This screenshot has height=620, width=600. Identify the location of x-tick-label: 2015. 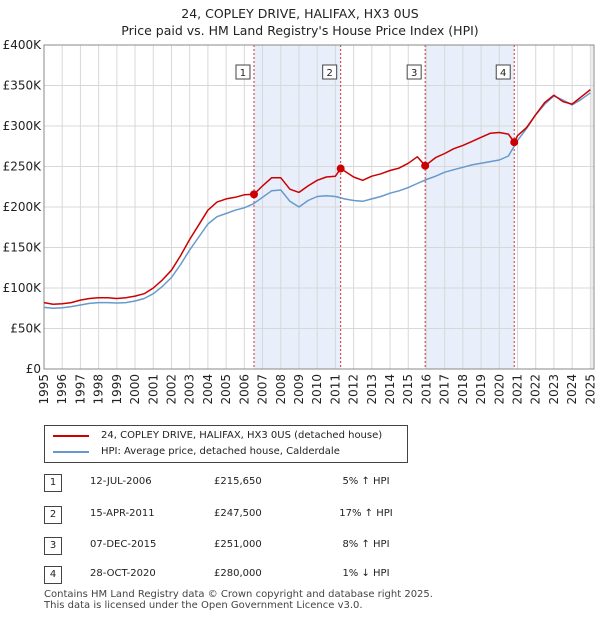
(408, 389).